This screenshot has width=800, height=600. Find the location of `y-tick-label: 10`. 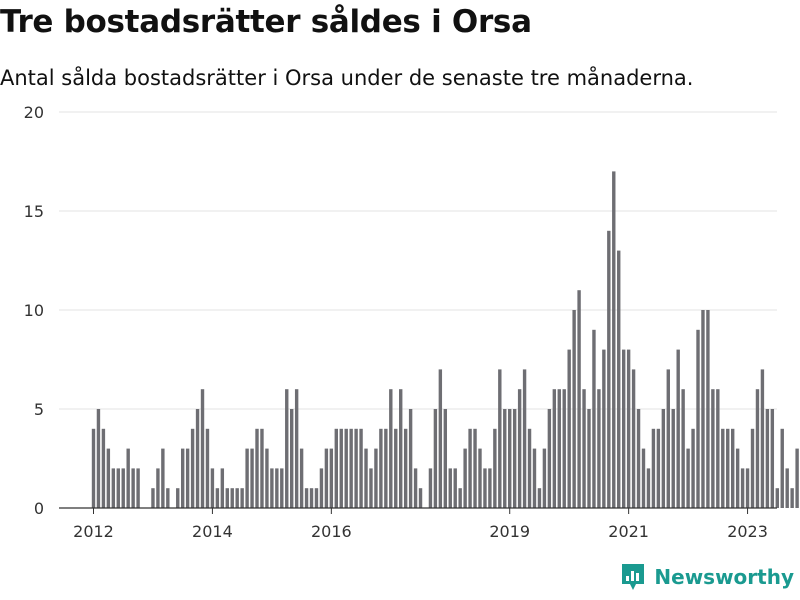

y-tick-label: 10 is located at coordinates (34, 310).